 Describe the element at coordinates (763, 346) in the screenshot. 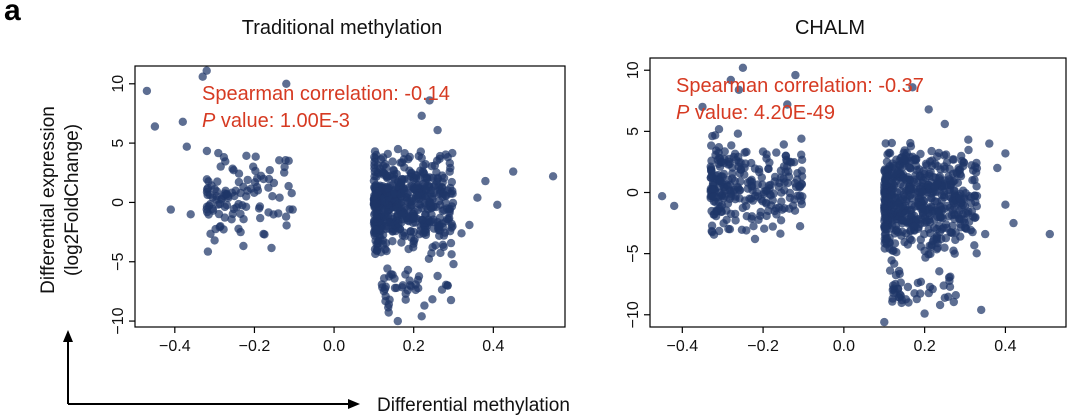

I see `x-tick-label: −0.2` at that location.